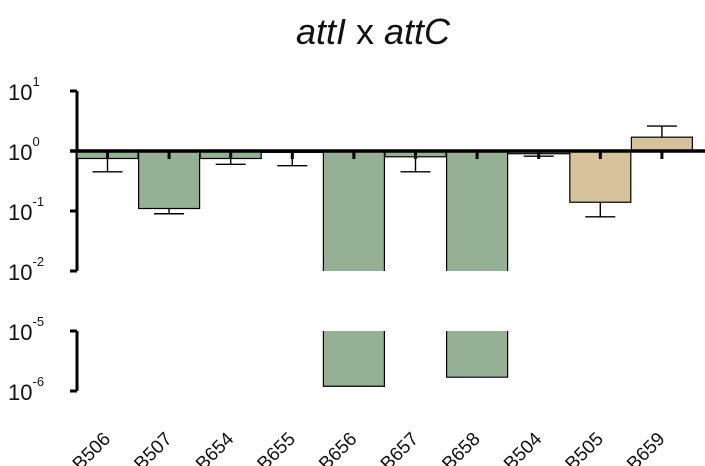  I want to click on y-tick-label-exp: -2, so click(38, 261).